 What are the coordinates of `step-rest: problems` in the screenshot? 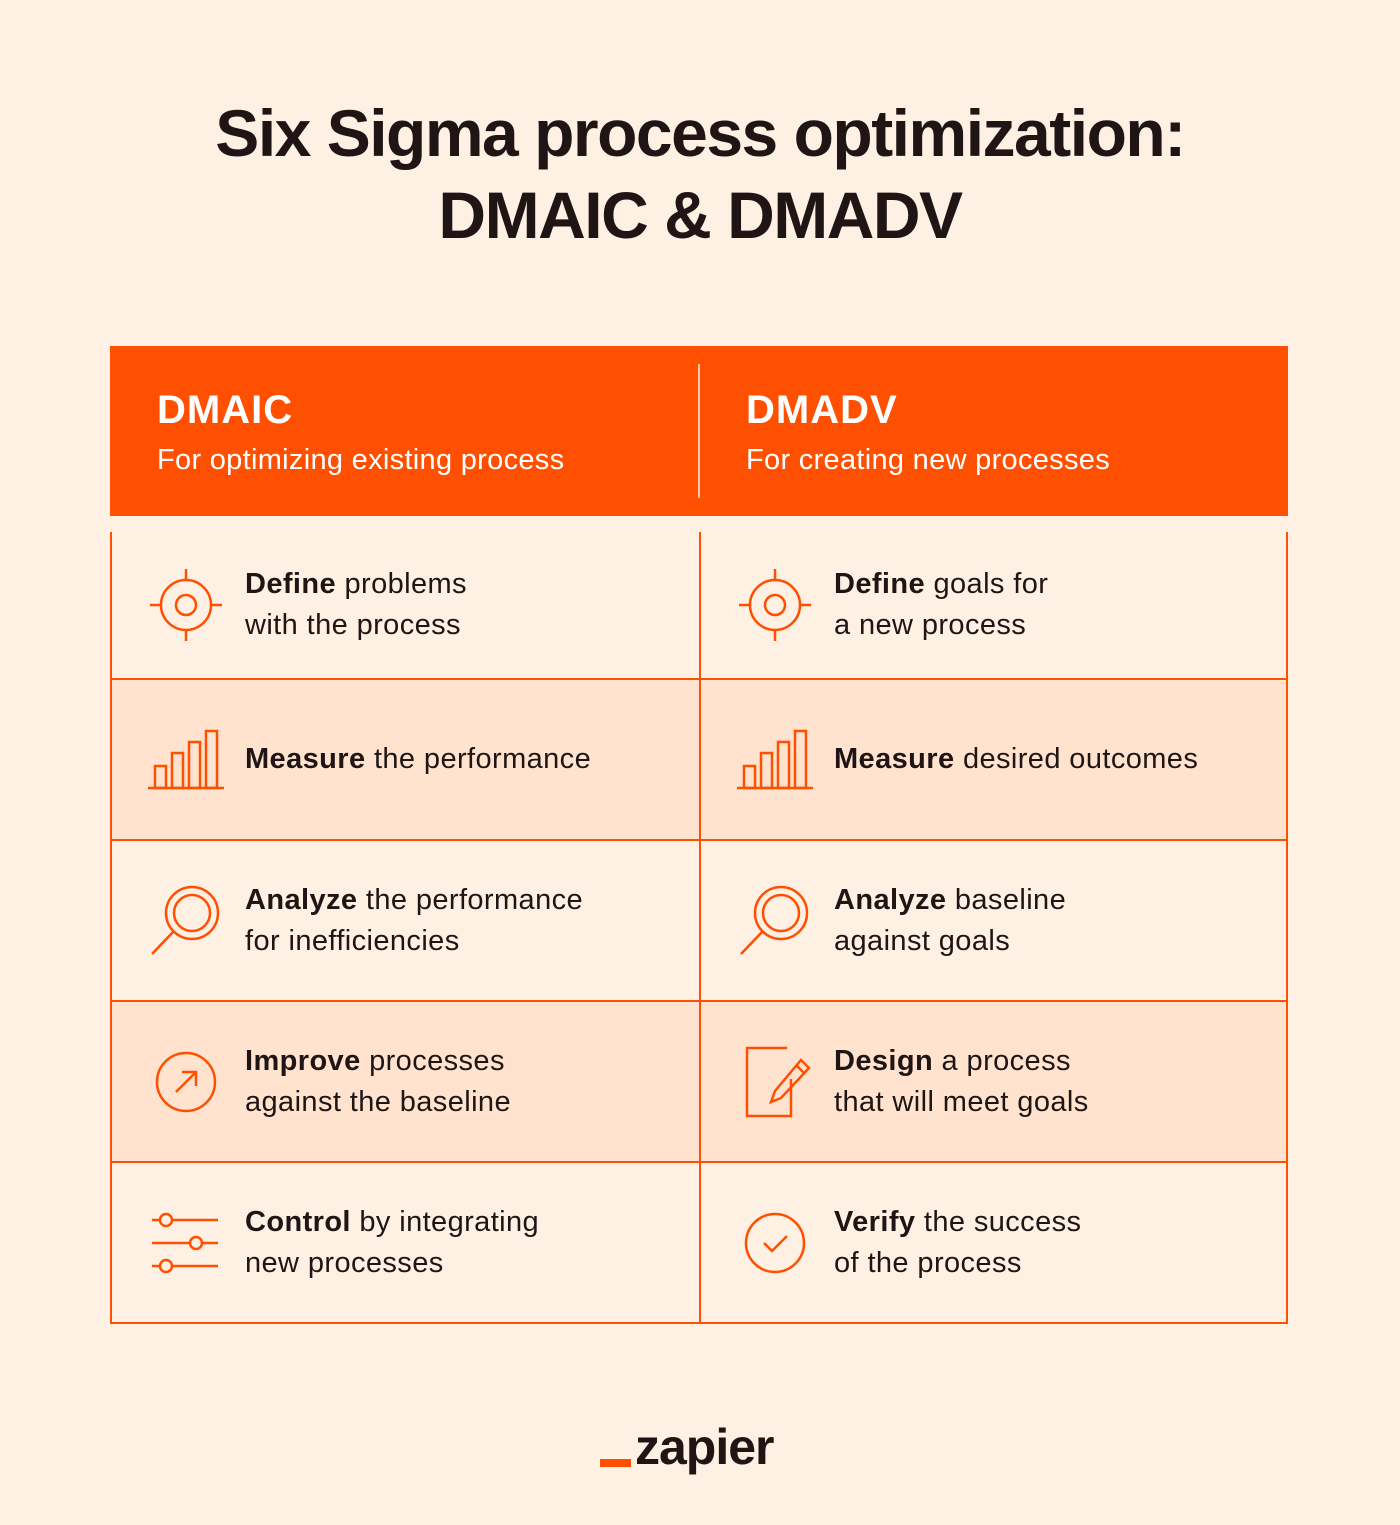 It's located at (401, 584).